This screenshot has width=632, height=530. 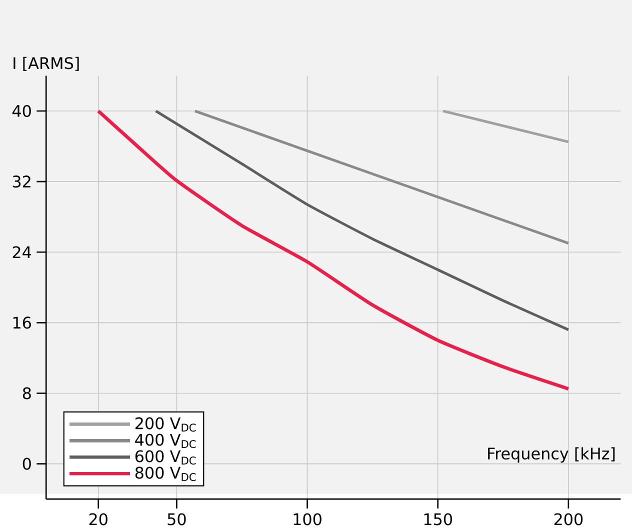 I want to click on y-tick-label: 16, so click(x=22, y=322).